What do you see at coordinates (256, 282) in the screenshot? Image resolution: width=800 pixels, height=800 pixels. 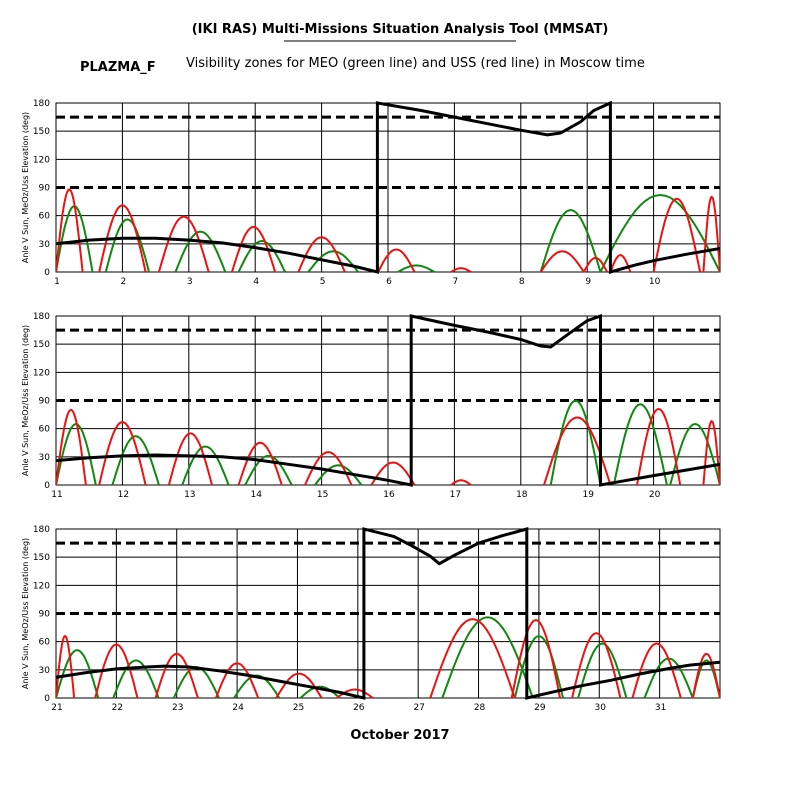 I see `x-tick-label: 4` at bounding box center [256, 282].